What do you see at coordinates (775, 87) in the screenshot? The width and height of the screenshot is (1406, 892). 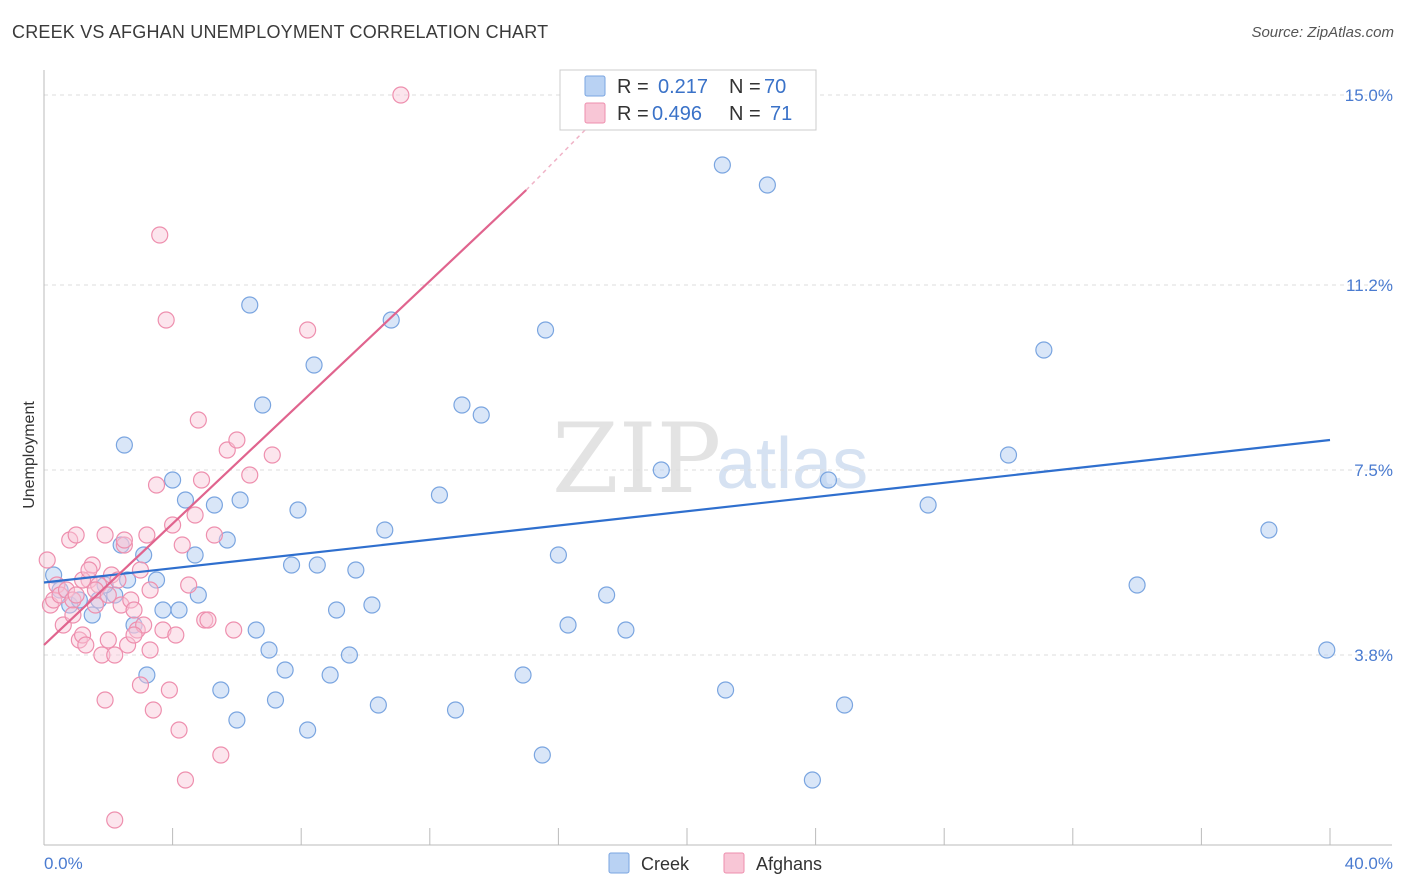 I see `legend-creek-n-value: 70` at bounding box center [775, 87].